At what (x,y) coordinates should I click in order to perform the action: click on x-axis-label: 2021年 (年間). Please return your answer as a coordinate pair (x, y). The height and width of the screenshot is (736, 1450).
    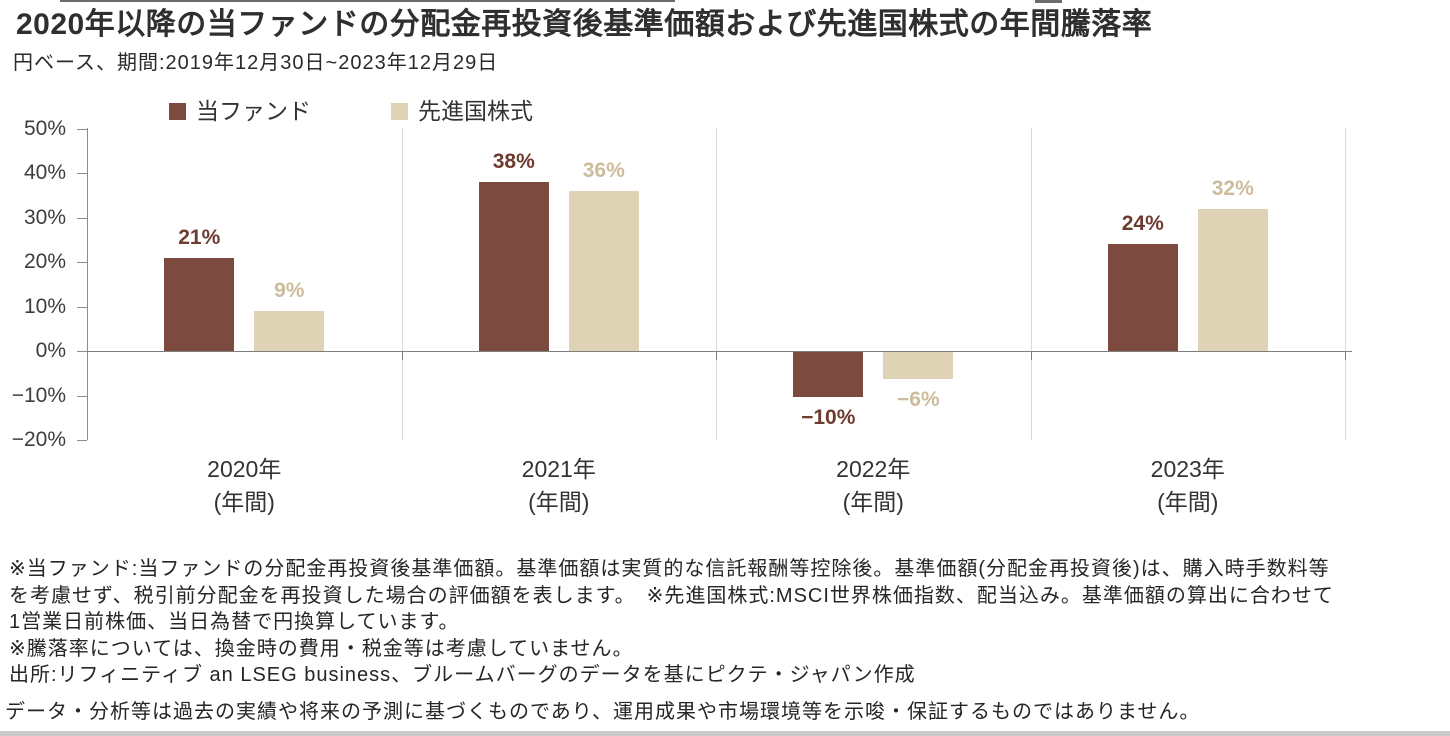
    Looking at the image, I should click on (559, 486).